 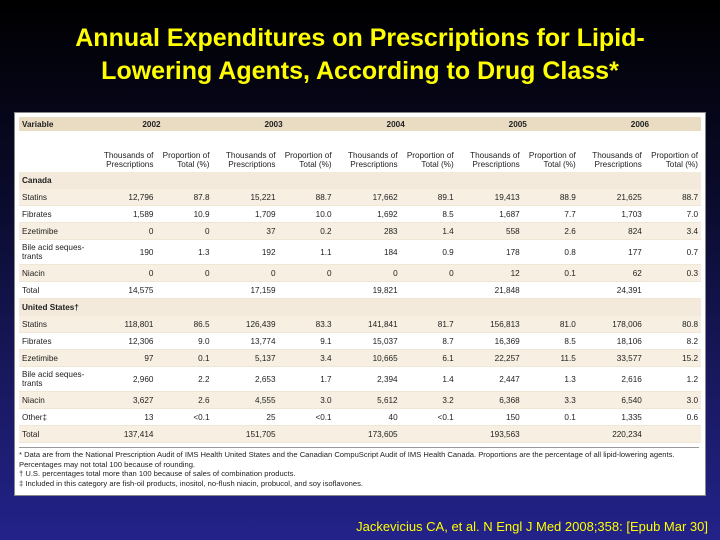 I want to click on thousands-cell: 156,813, so click(x=489, y=324).